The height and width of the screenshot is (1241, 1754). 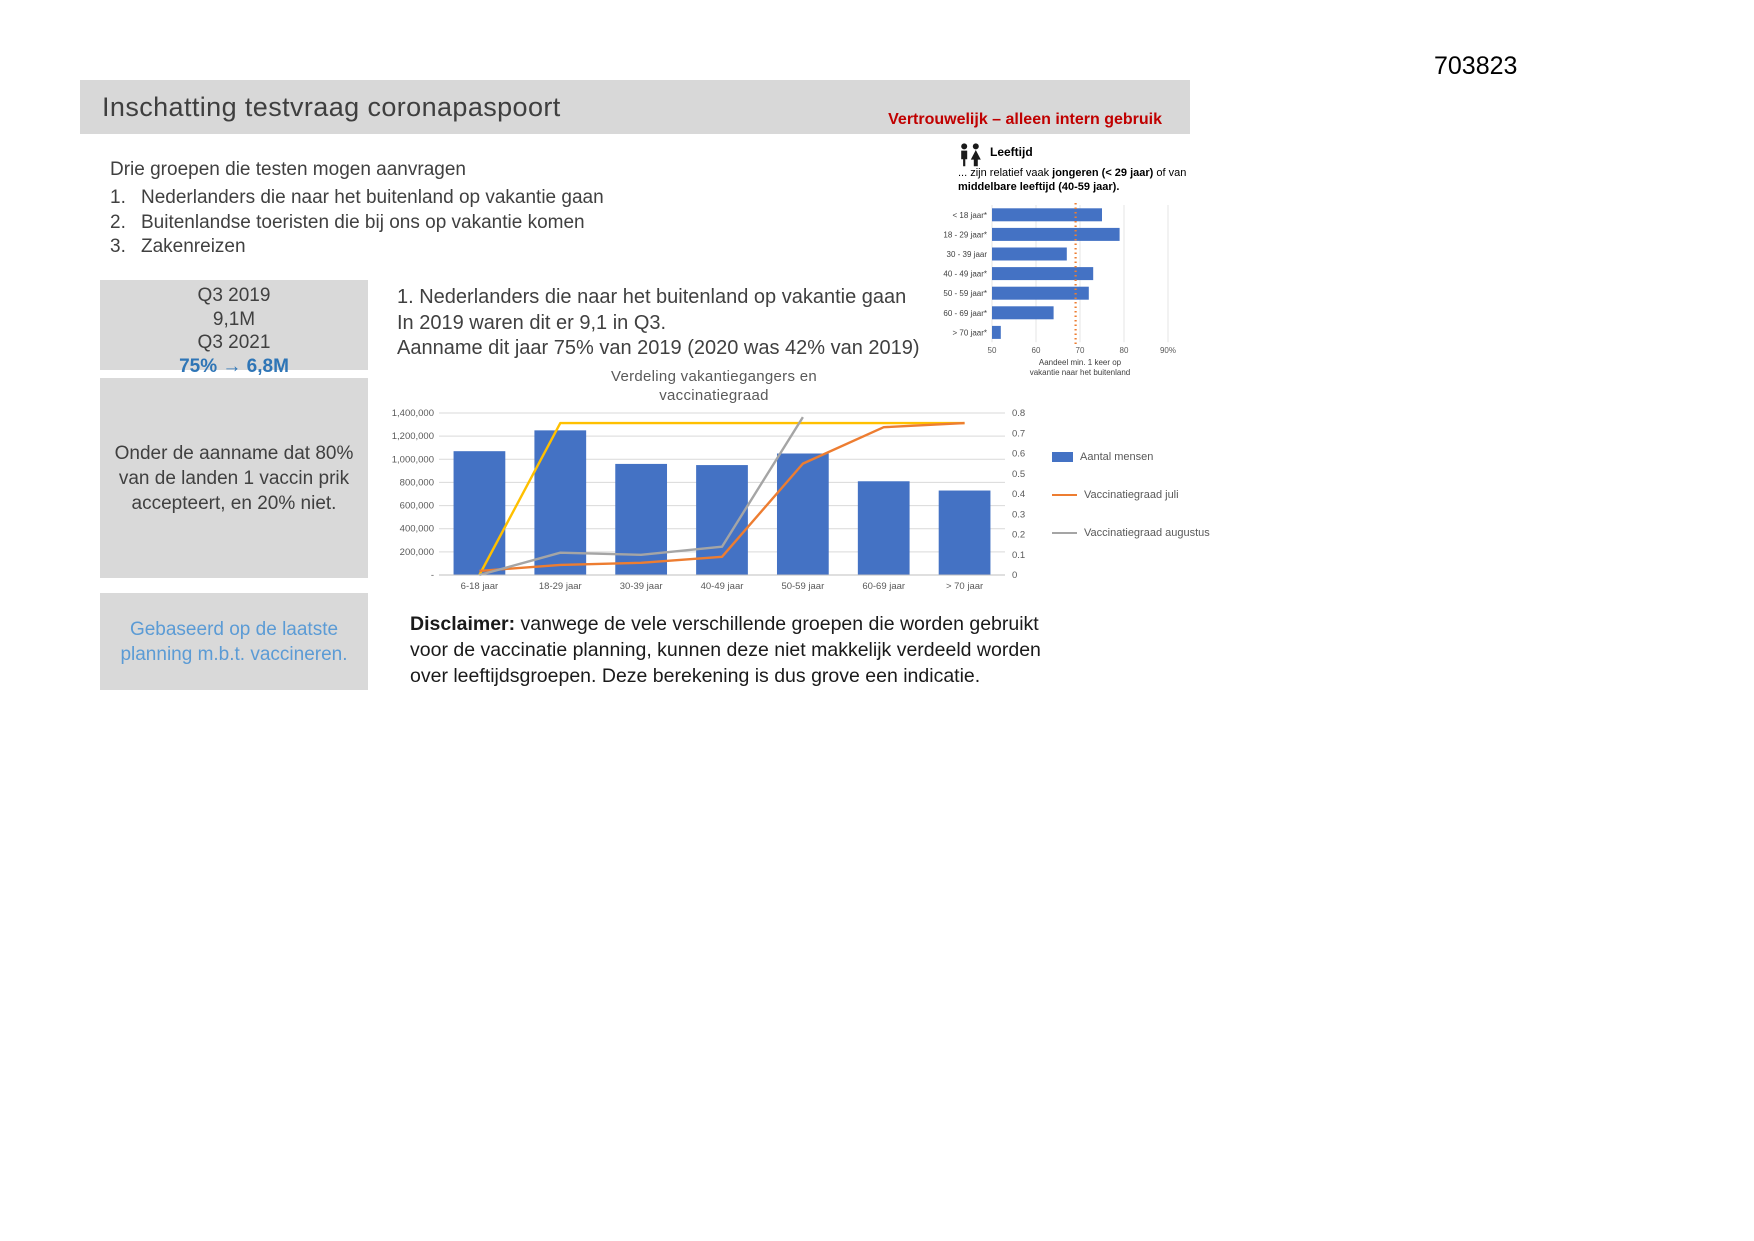 I want to click on category-label: < 18 jaar*, so click(x=970, y=215).